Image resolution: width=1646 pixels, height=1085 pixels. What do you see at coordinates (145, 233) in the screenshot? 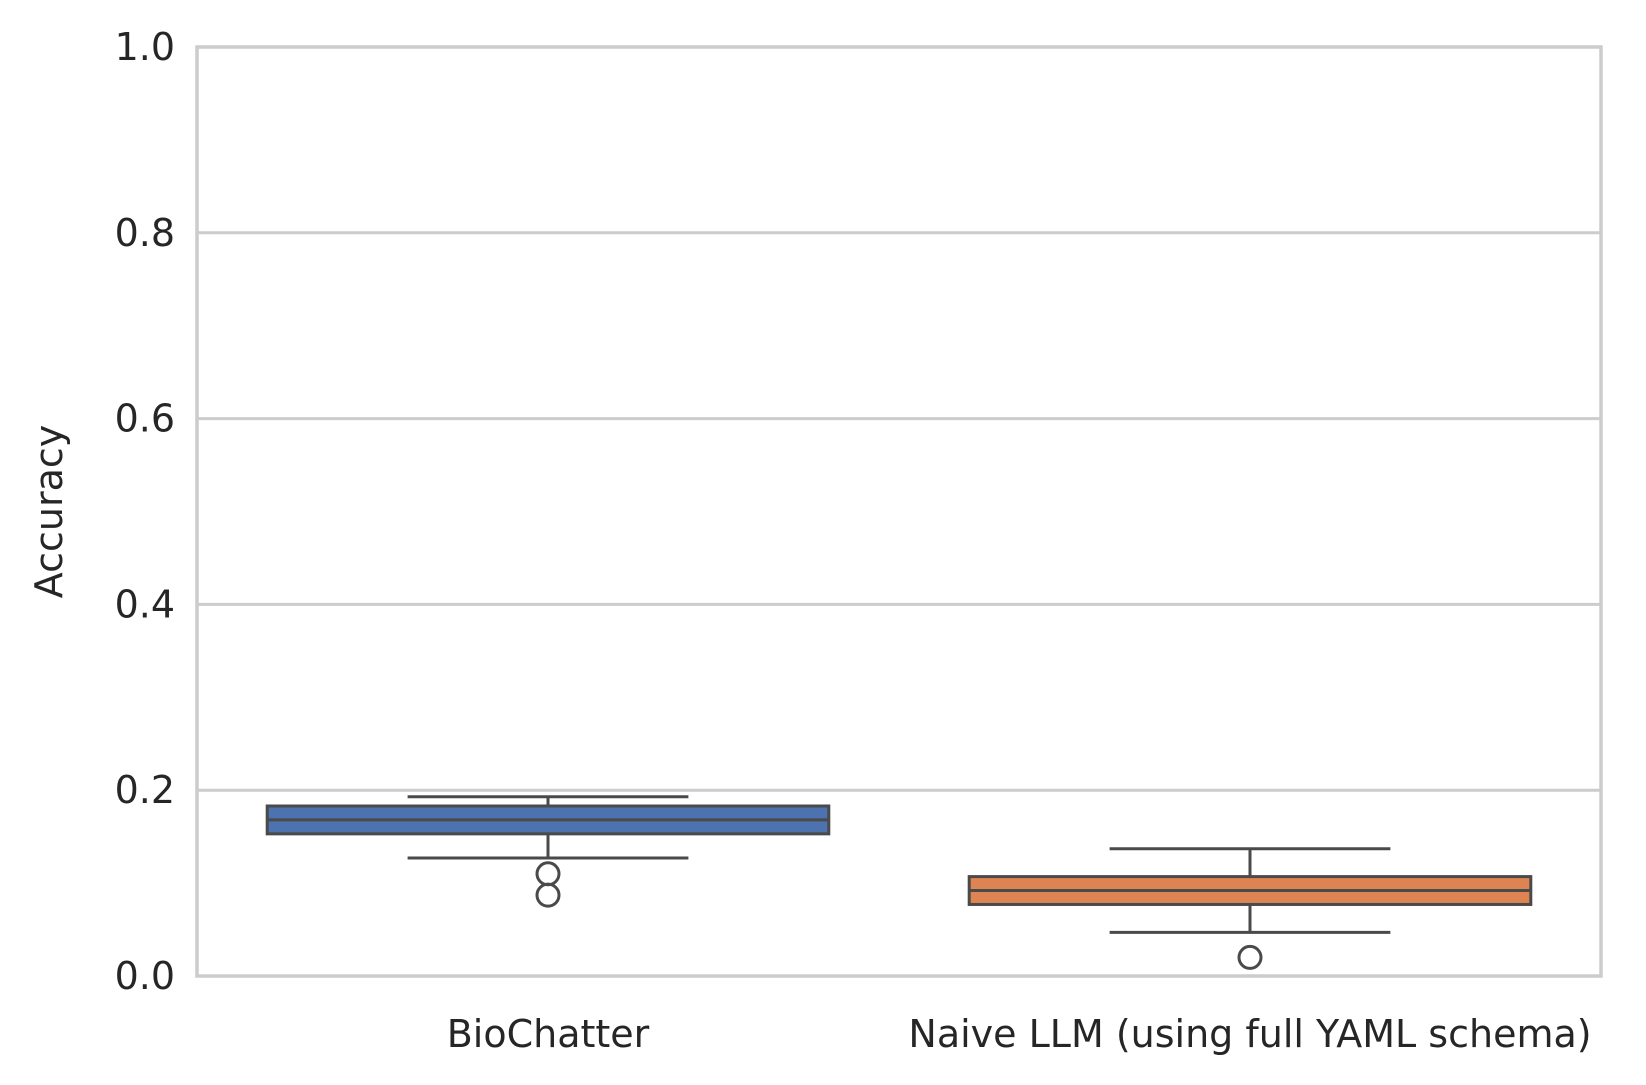
I see `y-tick-label: 0.8` at bounding box center [145, 233].